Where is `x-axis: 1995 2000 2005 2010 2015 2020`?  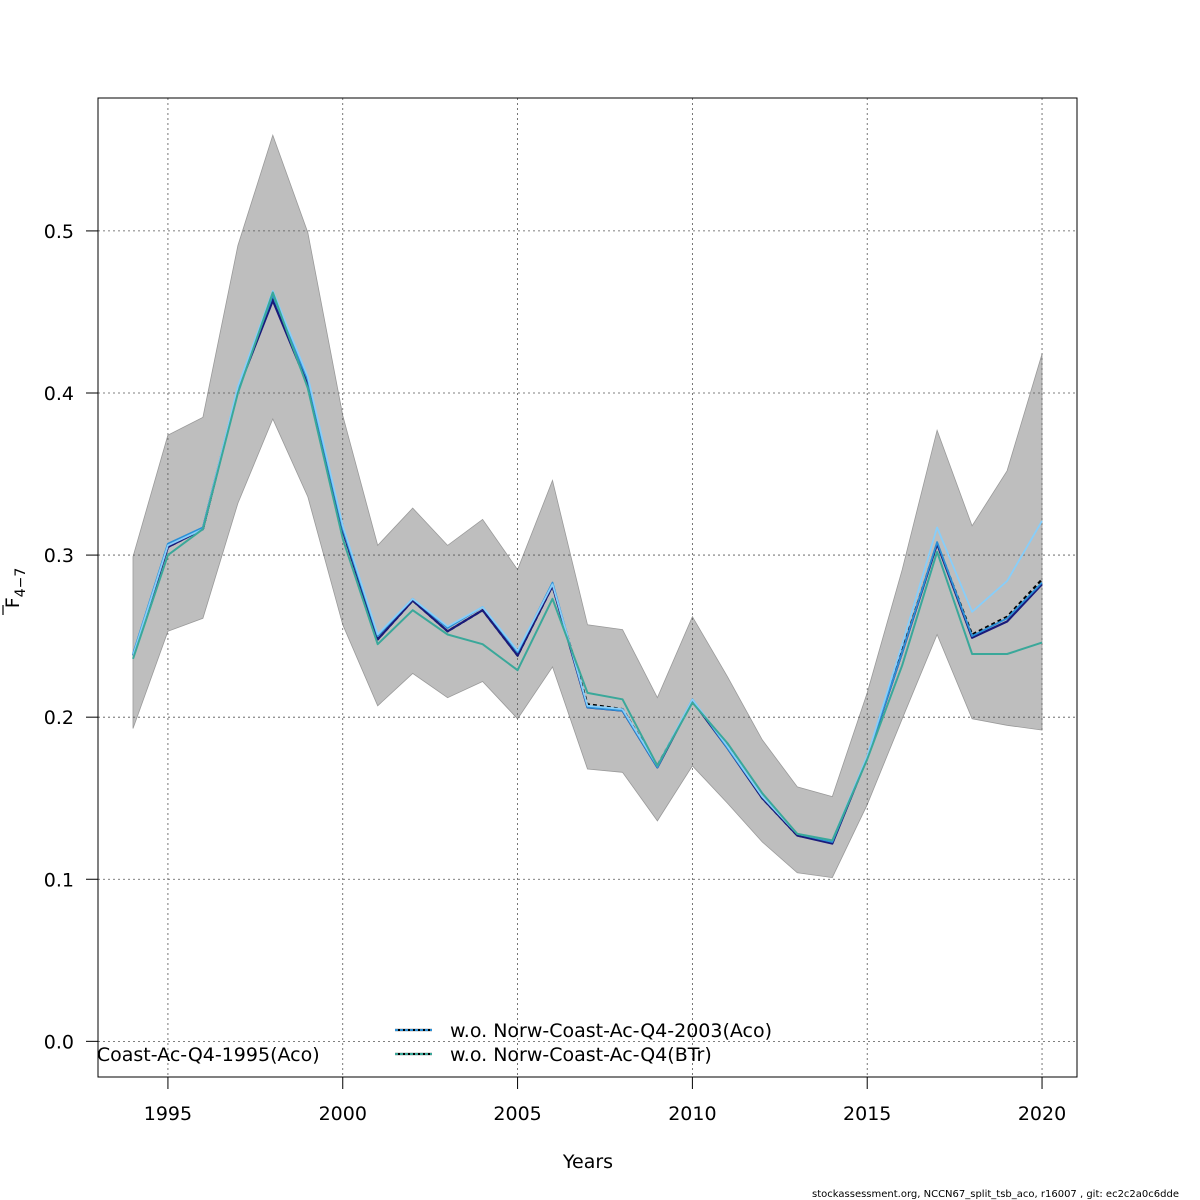
x-axis: 1995 2000 2005 2010 2015 2020 is located at coordinates (605, 1101).